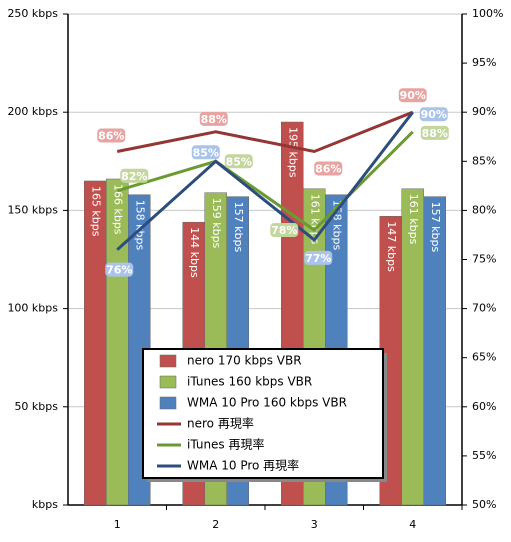 The height and width of the screenshot is (542, 511). Describe the element at coordinates (194, 252) in the screenshot. I see `bar-value-label: 144 kbps` at that location.